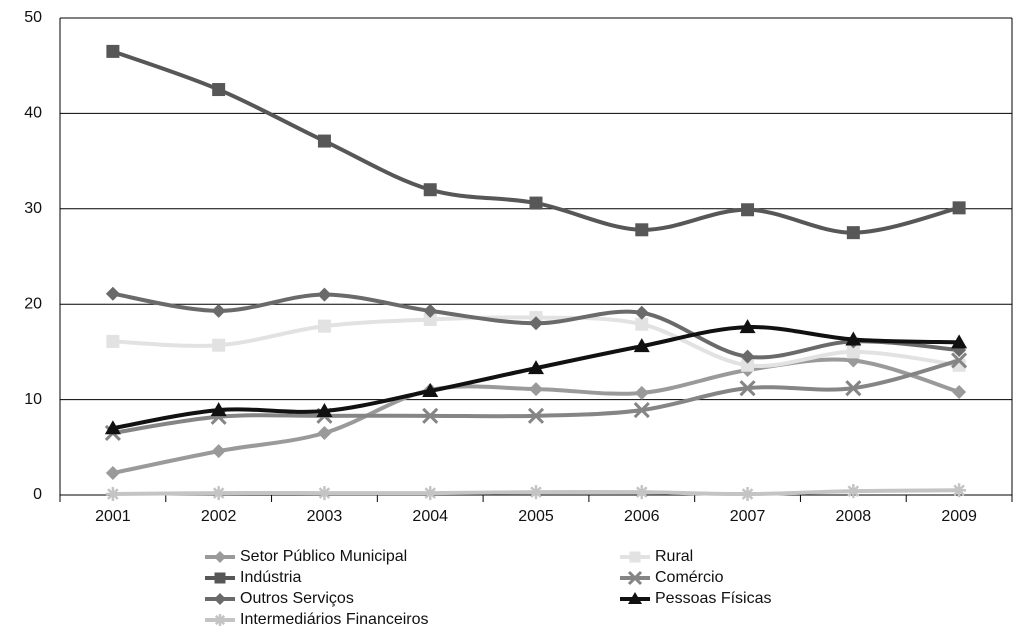 This screenshot has height=626, width=1028. I want to click on x-tick-label: 2003, so click(325, 516).